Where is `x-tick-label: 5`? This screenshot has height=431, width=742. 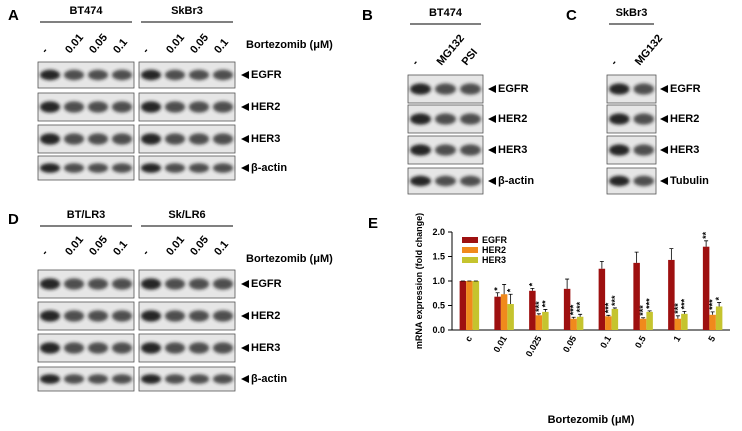 x-tick-label: 5 is located at coordinates (711, 338).